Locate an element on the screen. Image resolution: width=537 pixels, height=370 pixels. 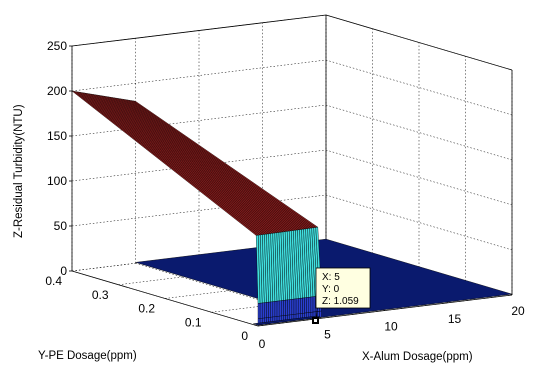
z-tick-label: 200 is located at coordinates (57, 91).